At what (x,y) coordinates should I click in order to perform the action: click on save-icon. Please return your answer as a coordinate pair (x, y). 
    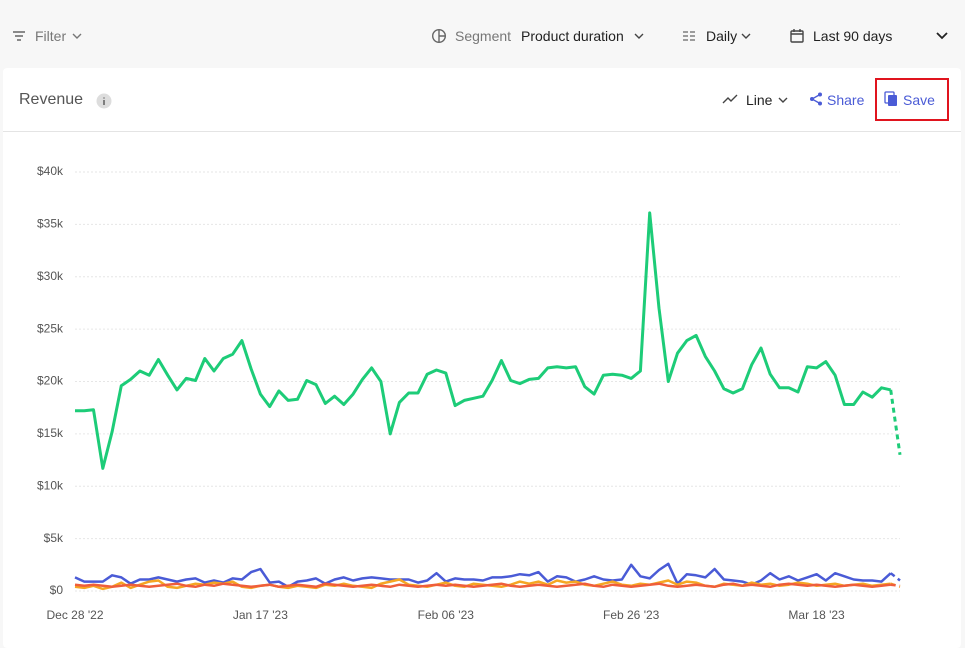
    Looking at the image, I should click on (890, 98).